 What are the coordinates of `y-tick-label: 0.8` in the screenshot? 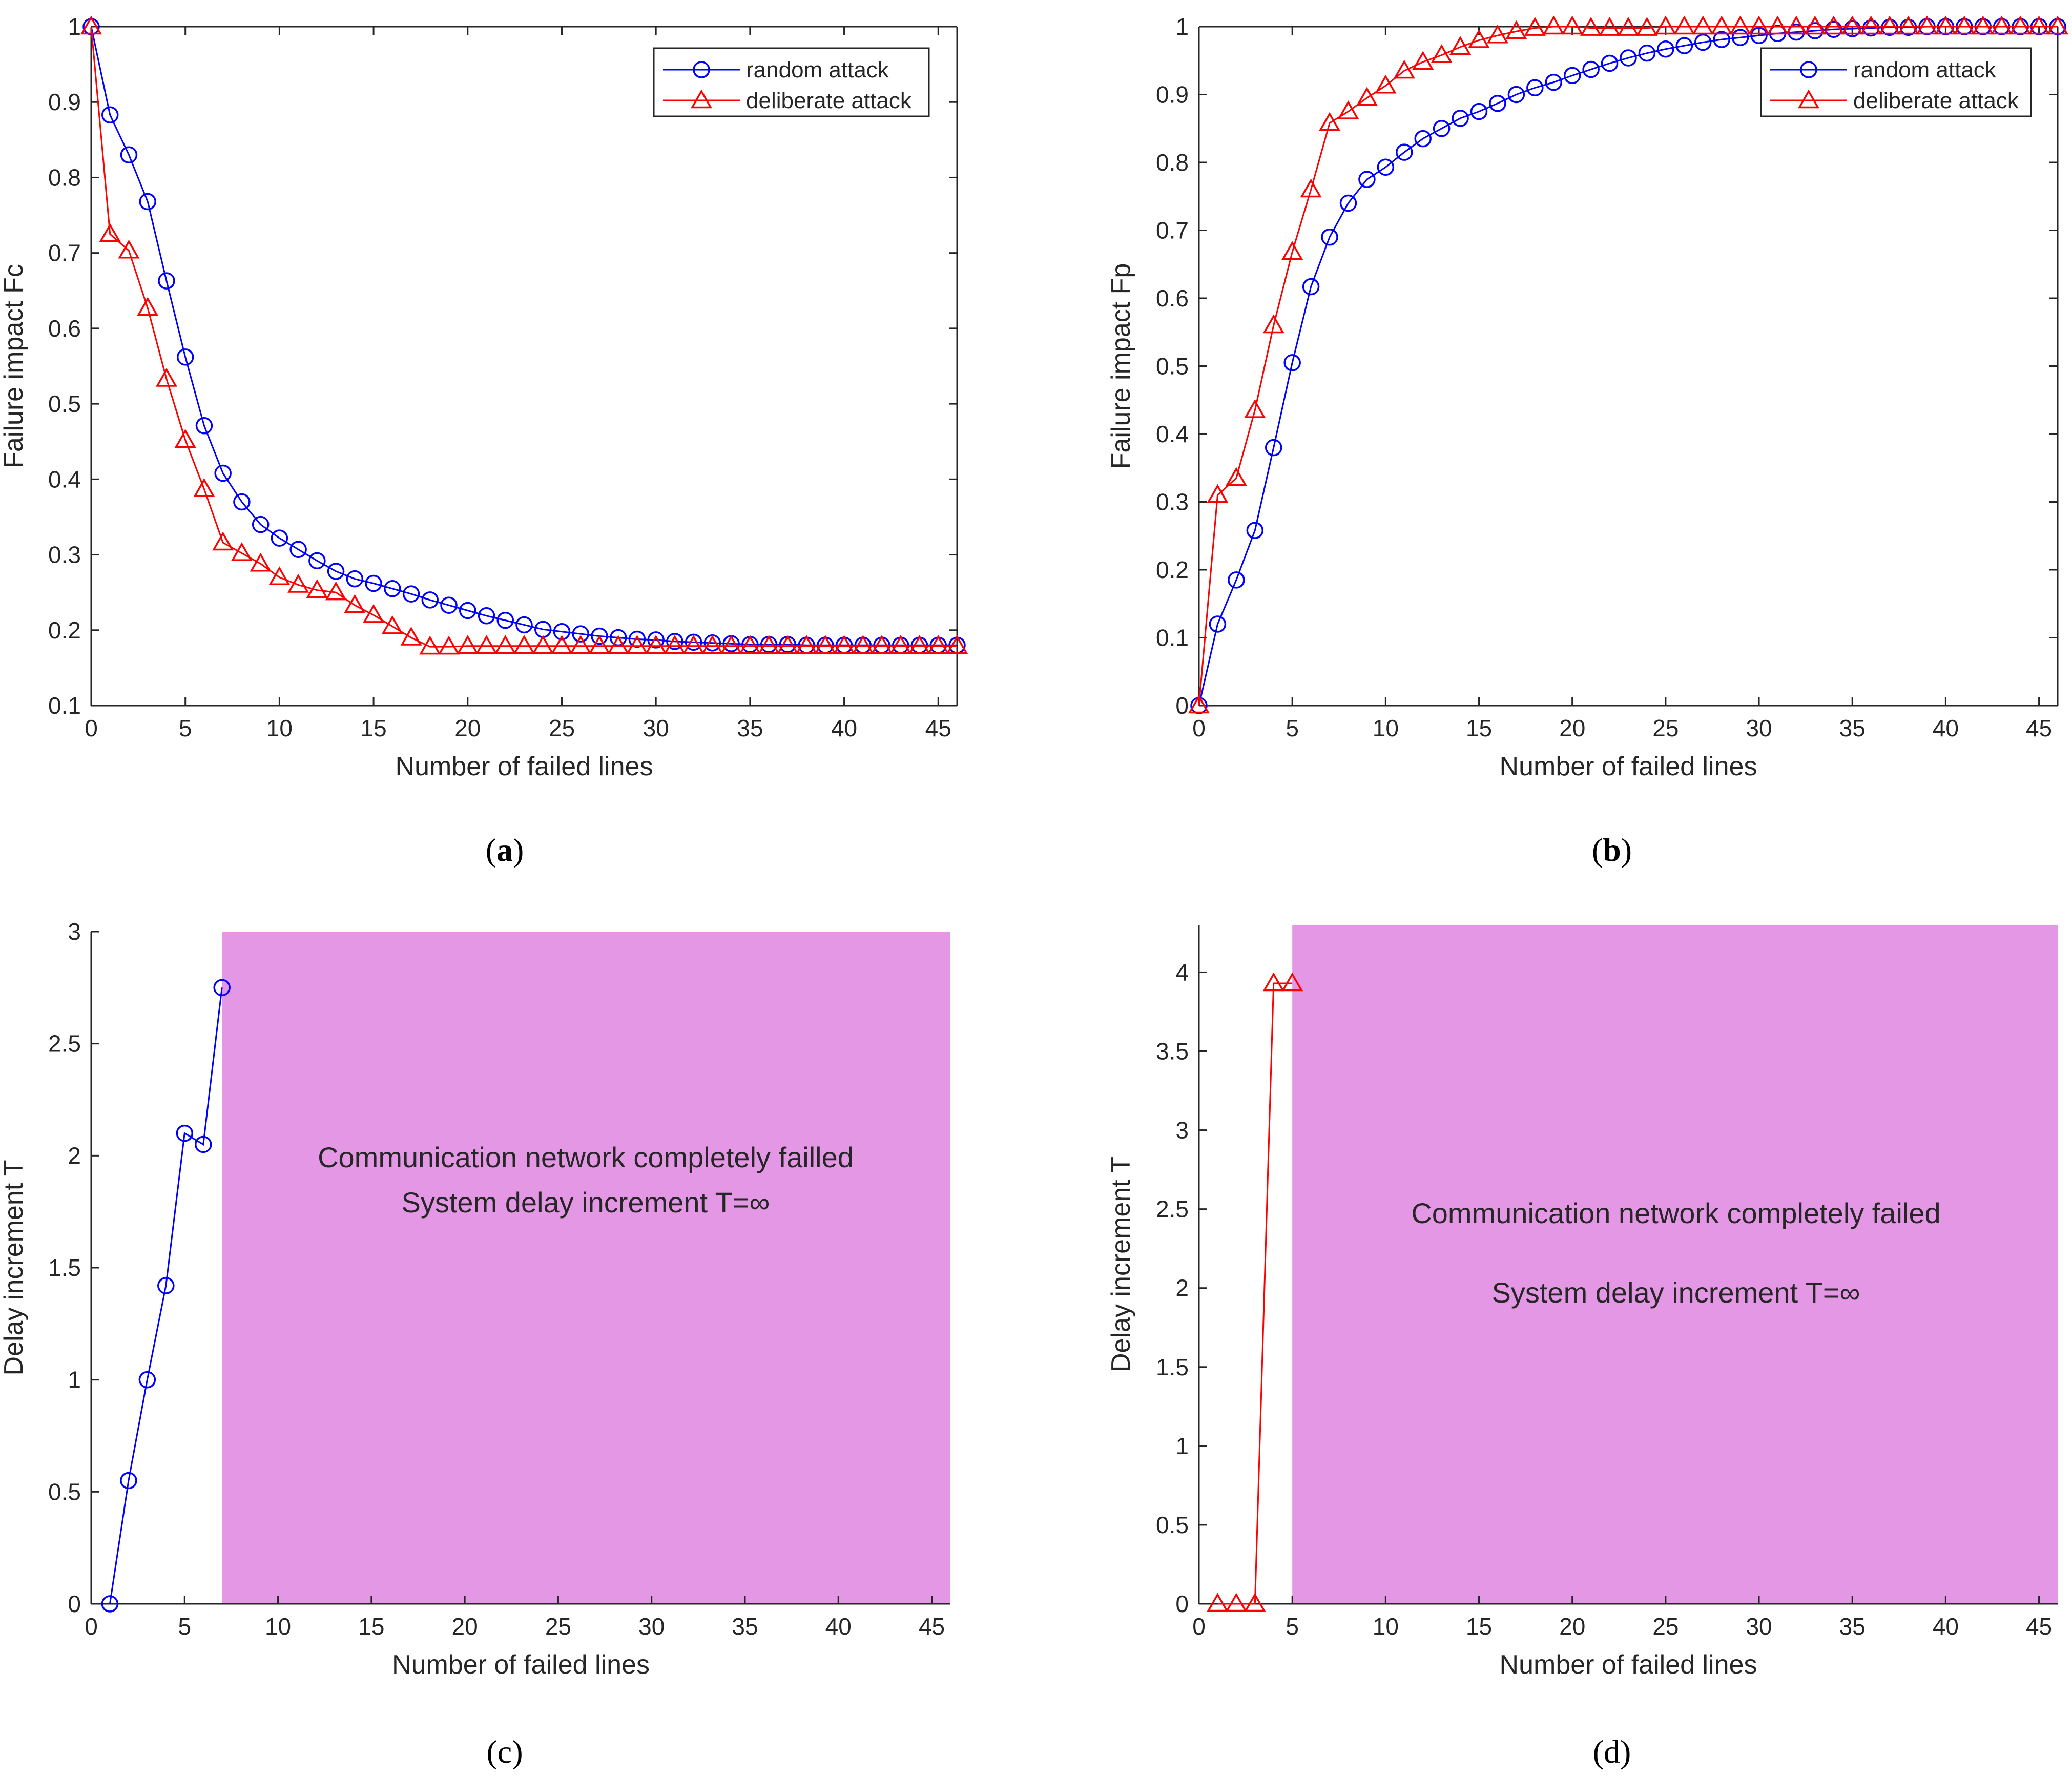 It's located at (1172, 162).